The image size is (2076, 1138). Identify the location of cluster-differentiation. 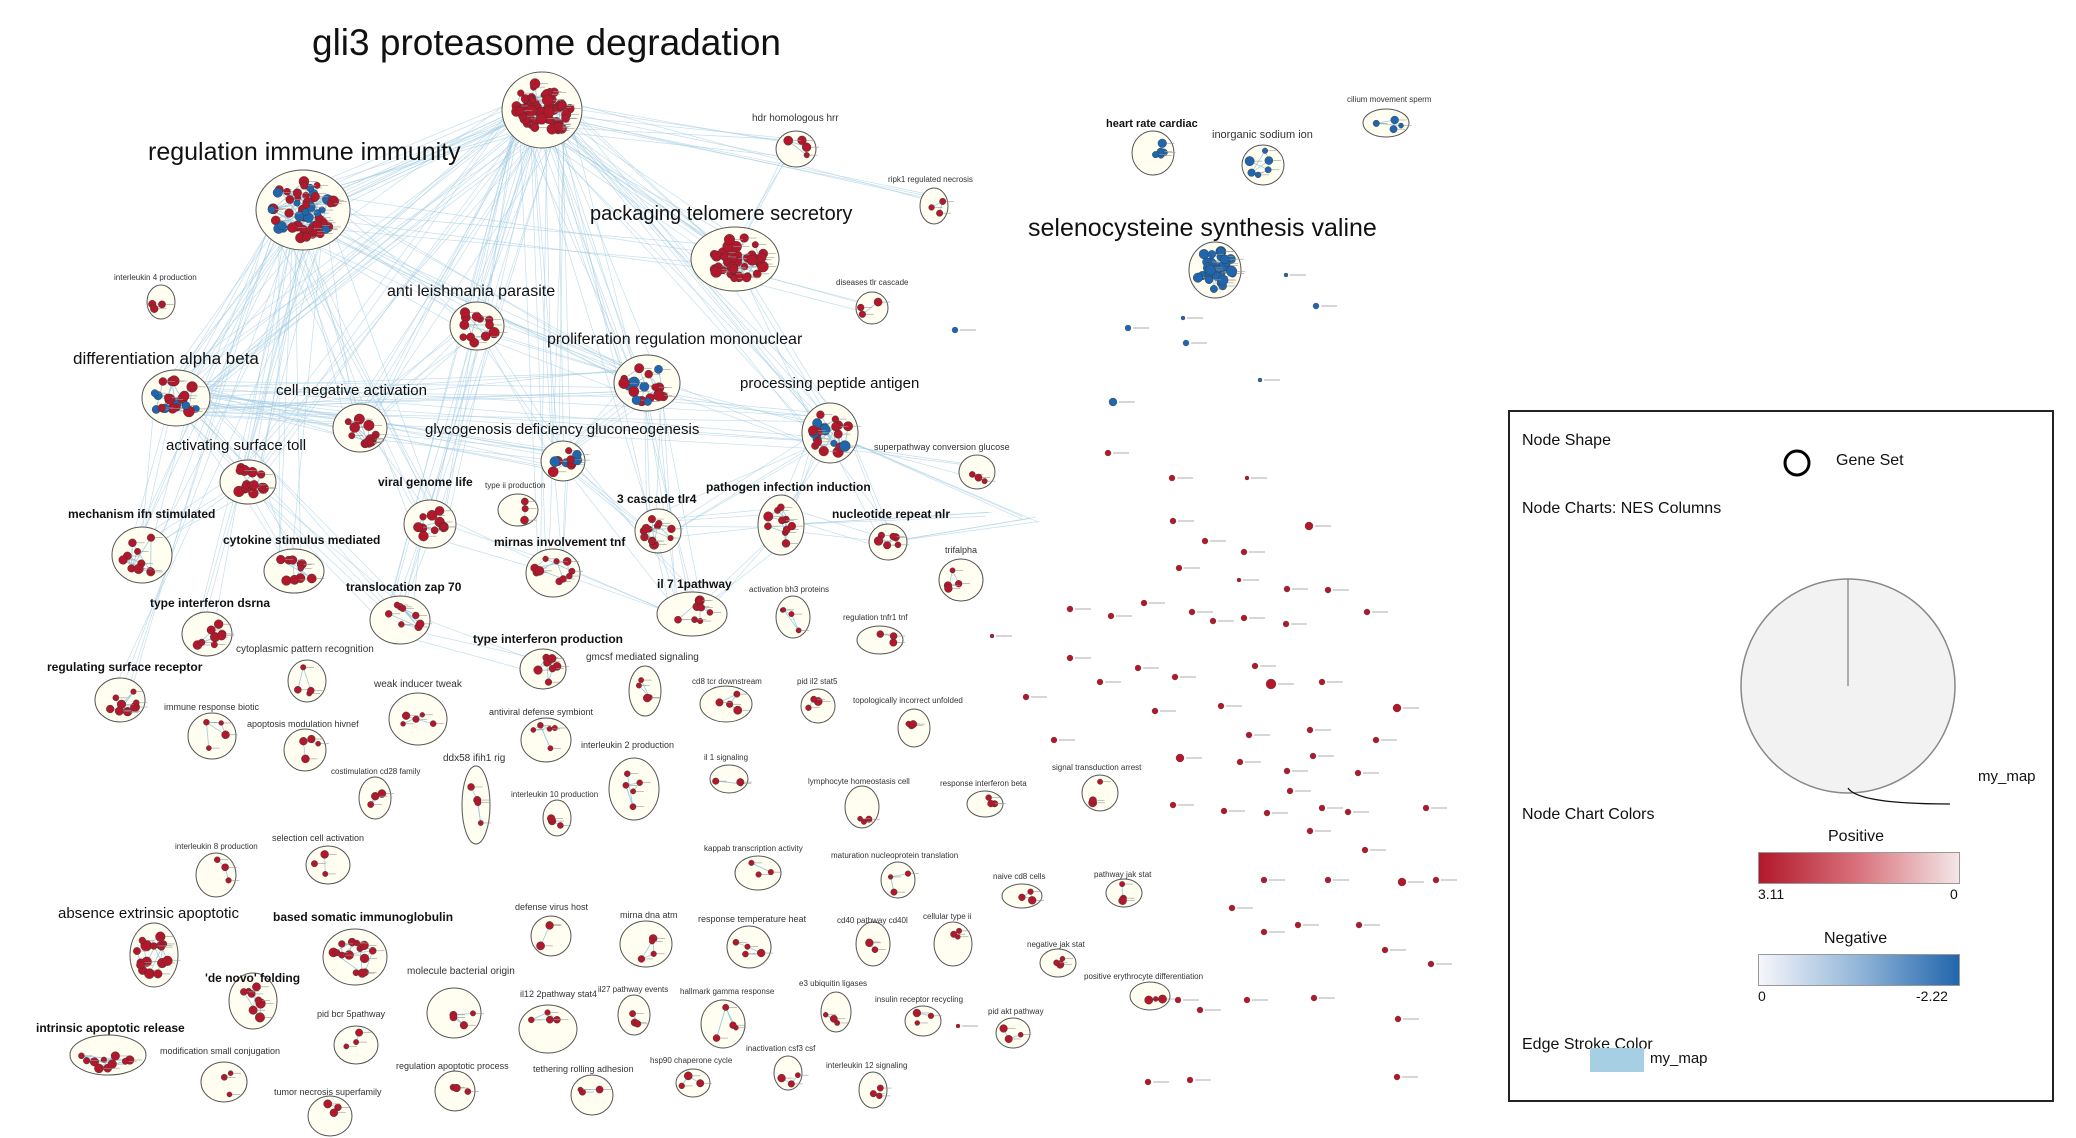
(176, 398).